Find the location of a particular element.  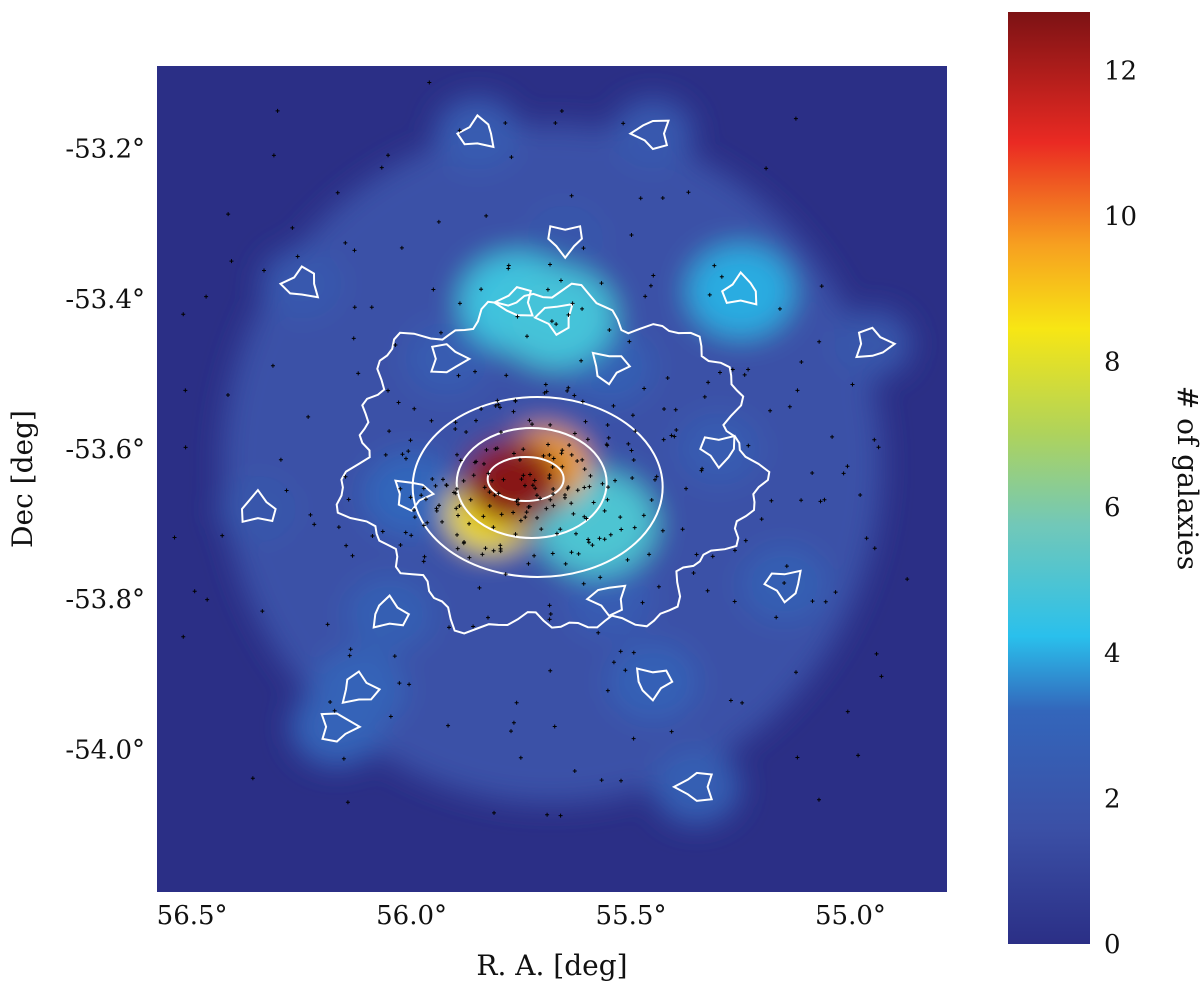

x-tick: 56.5° is located at coordinates (192, 916).